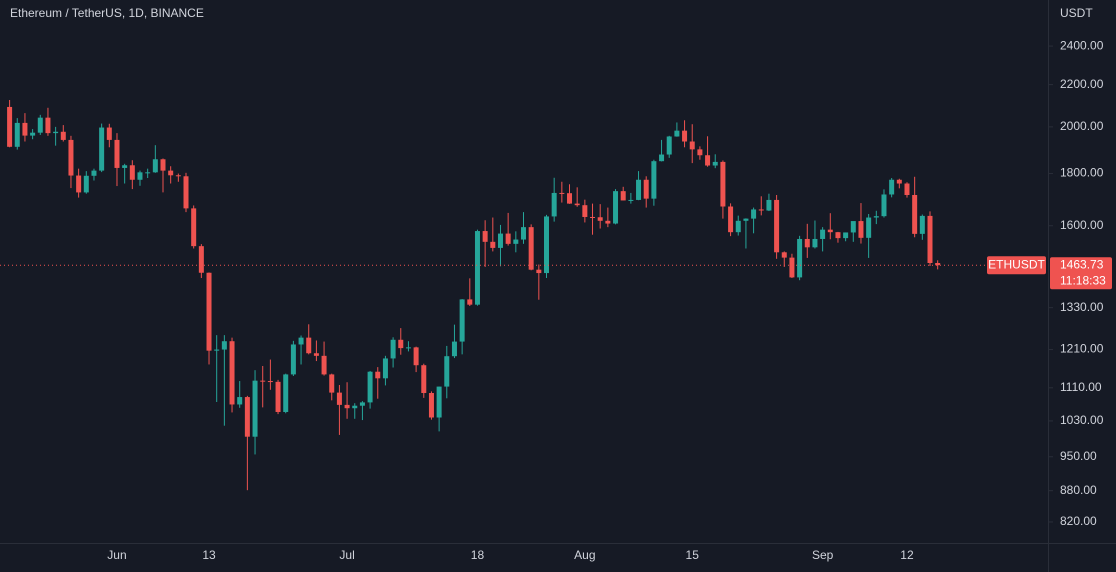 This screenshot has height=572, width=1116. I want to click on symbol-label: ETHUSDT, so click(1016, 264).